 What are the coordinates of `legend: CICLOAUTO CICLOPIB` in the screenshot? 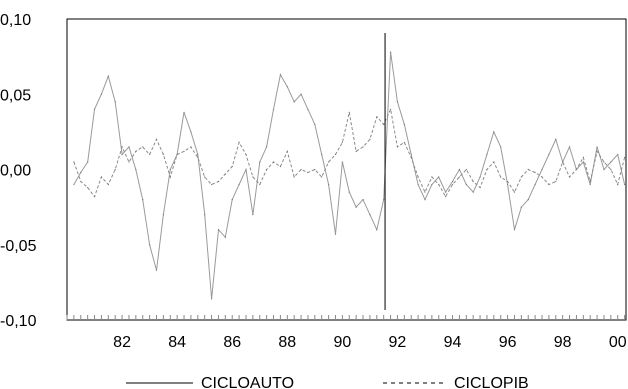 It's located at (327, 382).